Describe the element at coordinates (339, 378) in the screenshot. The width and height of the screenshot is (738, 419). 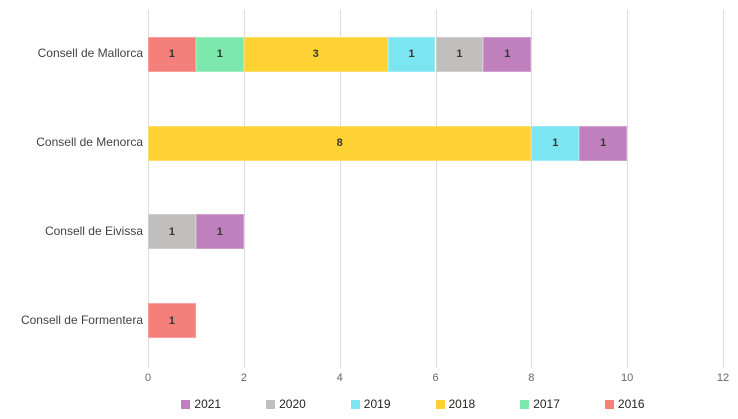
I see `x-axis-tick-label: 4` at that location.